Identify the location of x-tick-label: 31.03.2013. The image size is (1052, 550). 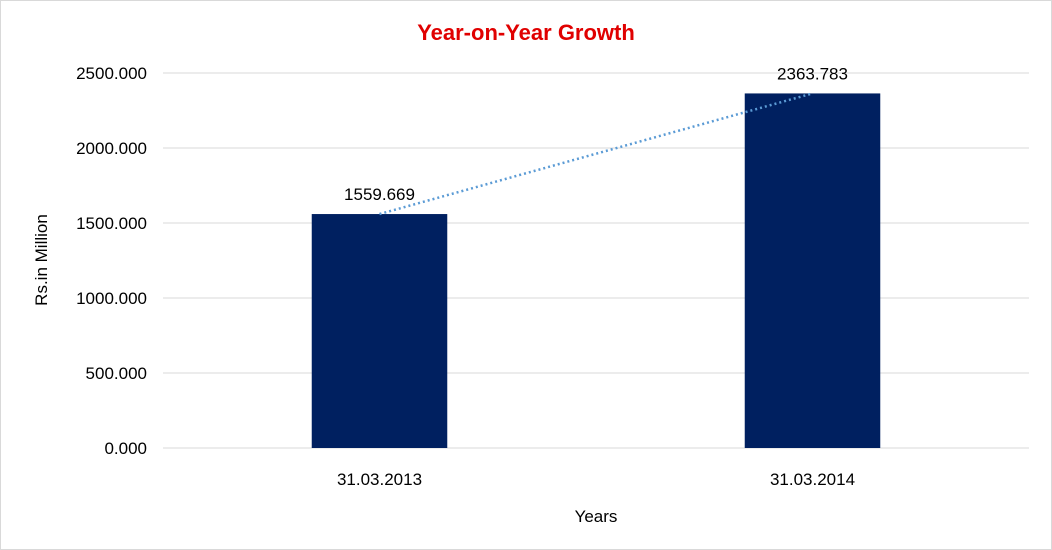
(379, 479).